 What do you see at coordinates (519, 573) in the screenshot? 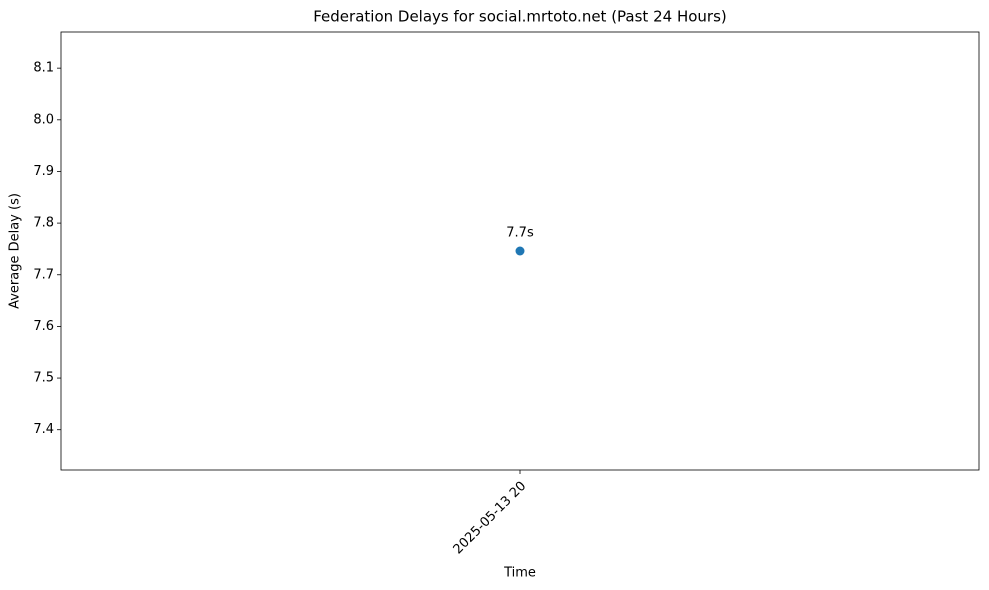
I see `x-axis-label: Time` at bounding box center [519, 573].